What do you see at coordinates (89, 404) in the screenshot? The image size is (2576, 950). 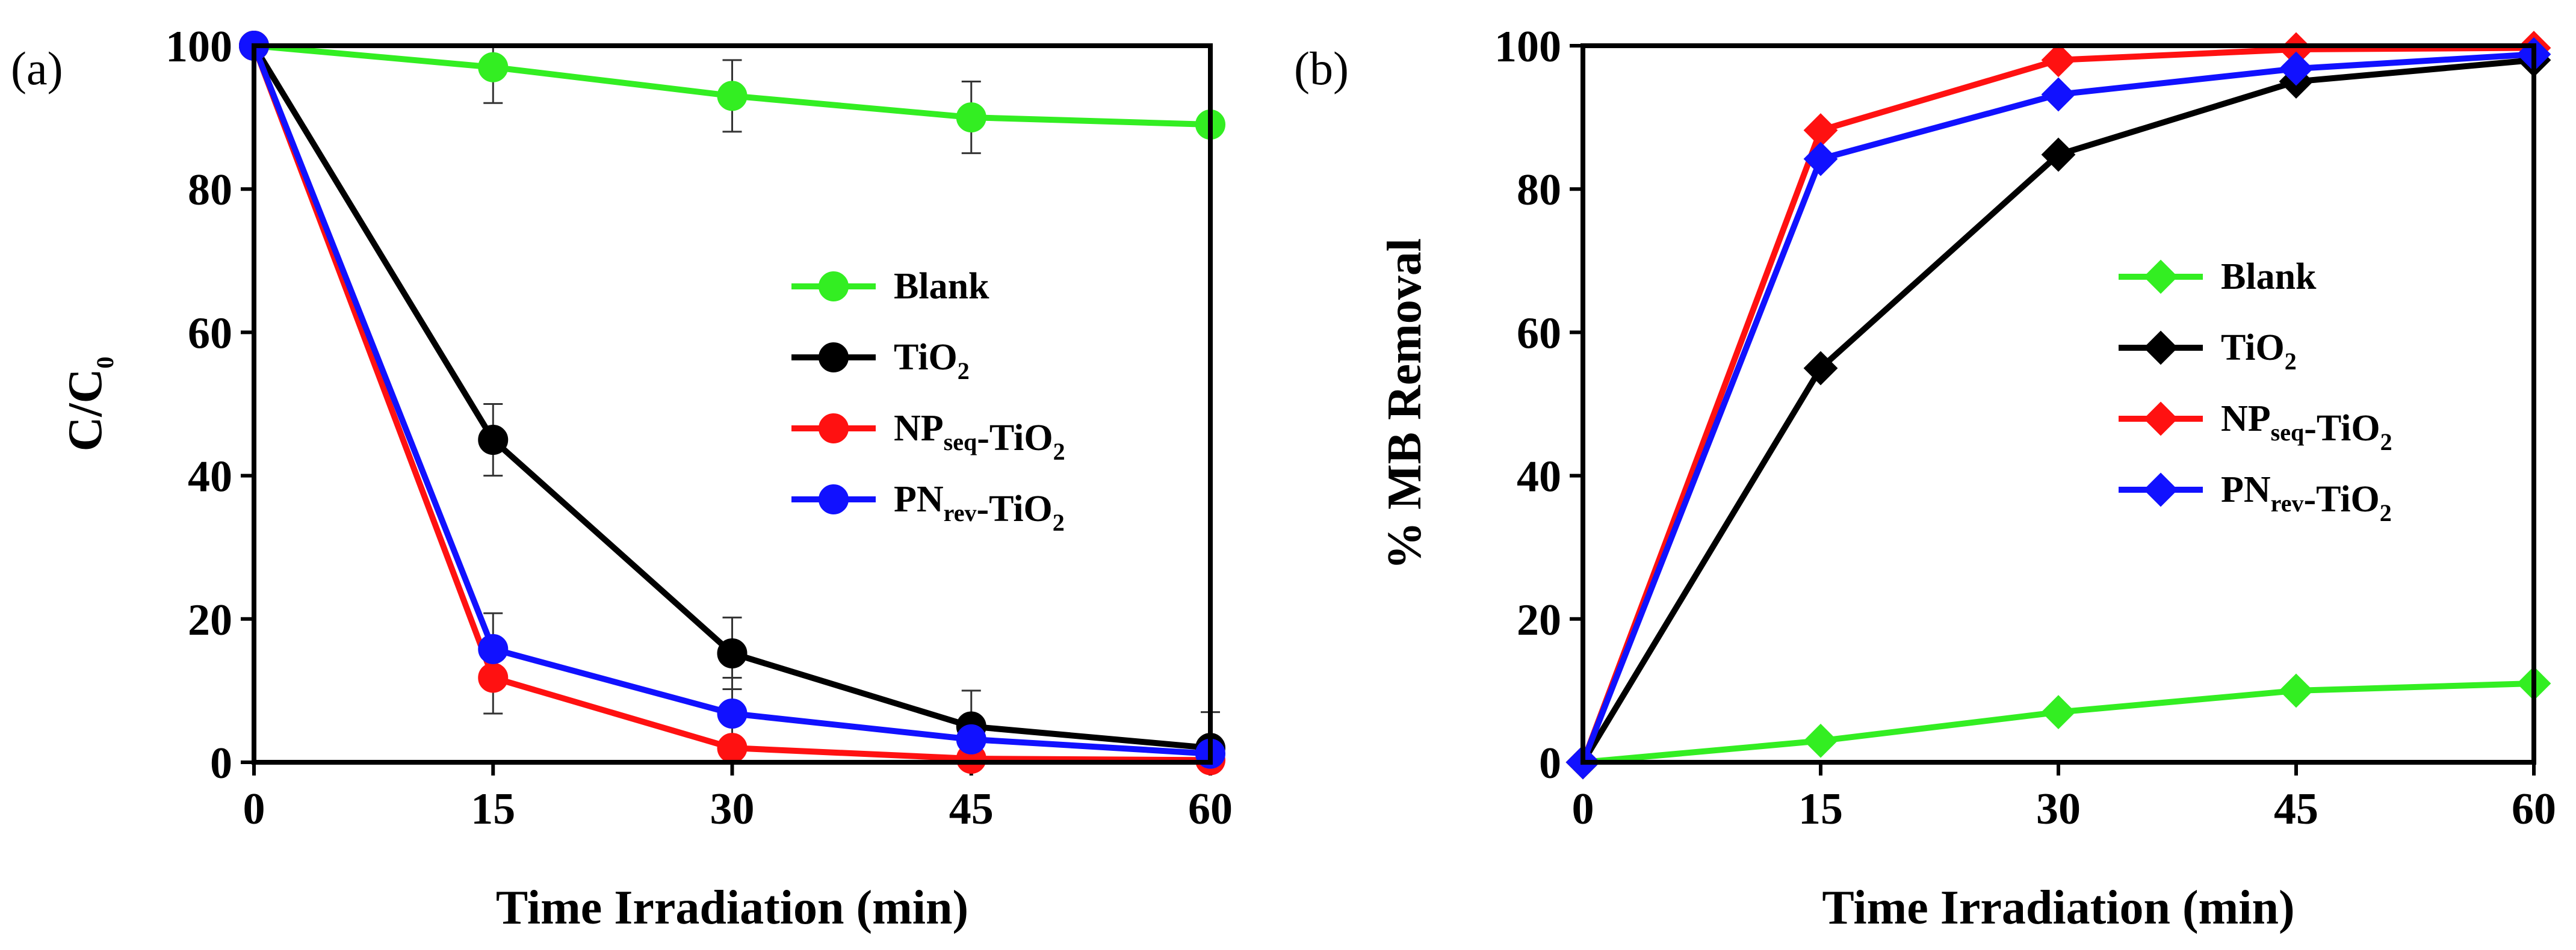 I see `y-axis-title: C/C0` at bounding box center [89, 404].